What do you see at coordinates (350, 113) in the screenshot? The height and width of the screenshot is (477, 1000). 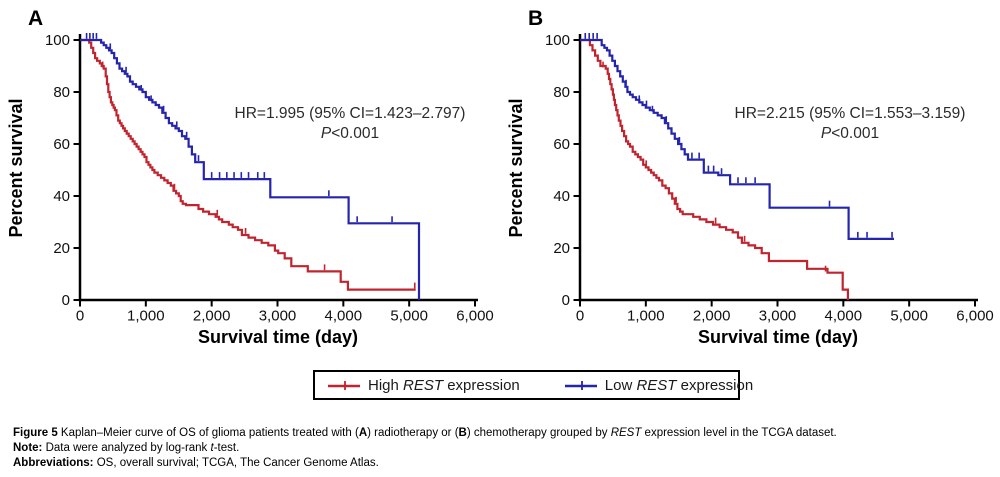 I see `hr-annotation: HR=1.995 (95% CI=1.423–2.797)` at bounding box center [350, 113].